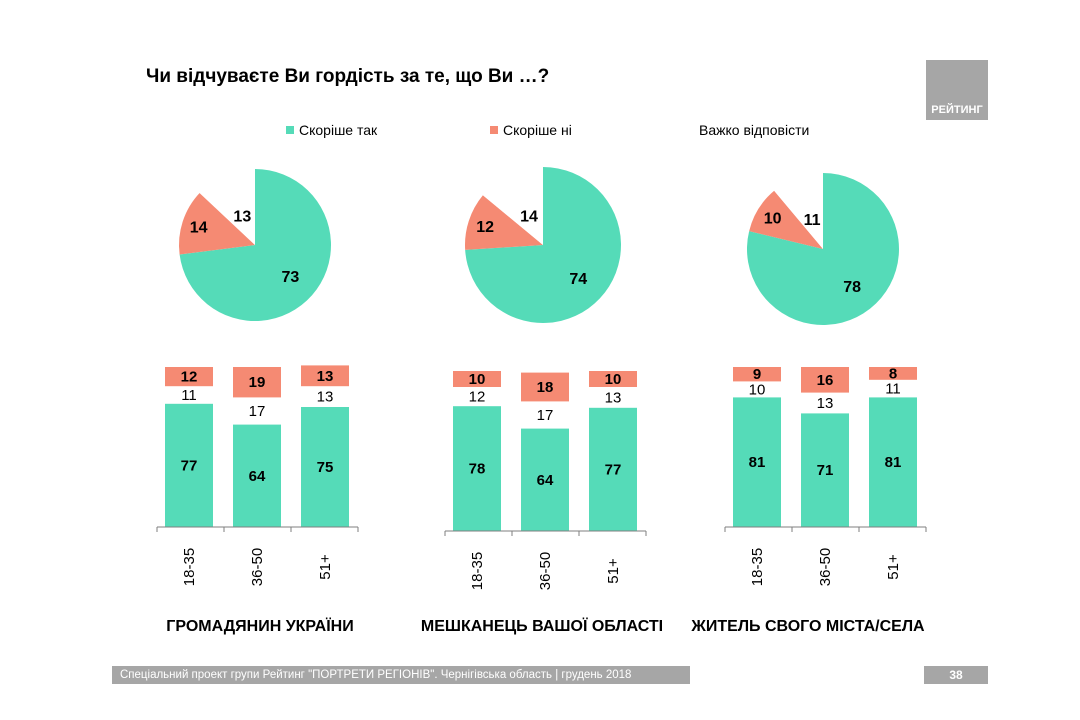 This screenshot has height=720, width=1080. Describe the element at coordinates (542, 626) in the screenshot. I see `group-label-region: МЕШКАНЕЦЬ ВАШОЇ ОБЛАСТІ` at that location.